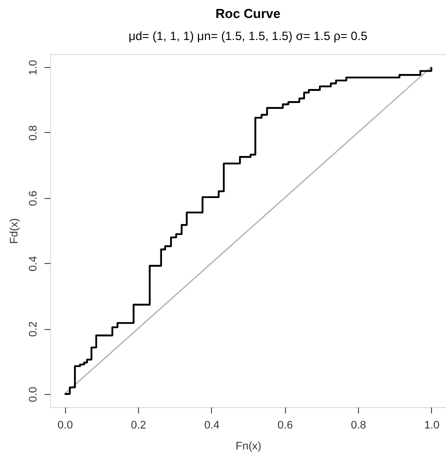 This screenshot has height=457, width=446. I want to click on chart-title: Roc Curve, so click(248, 13).